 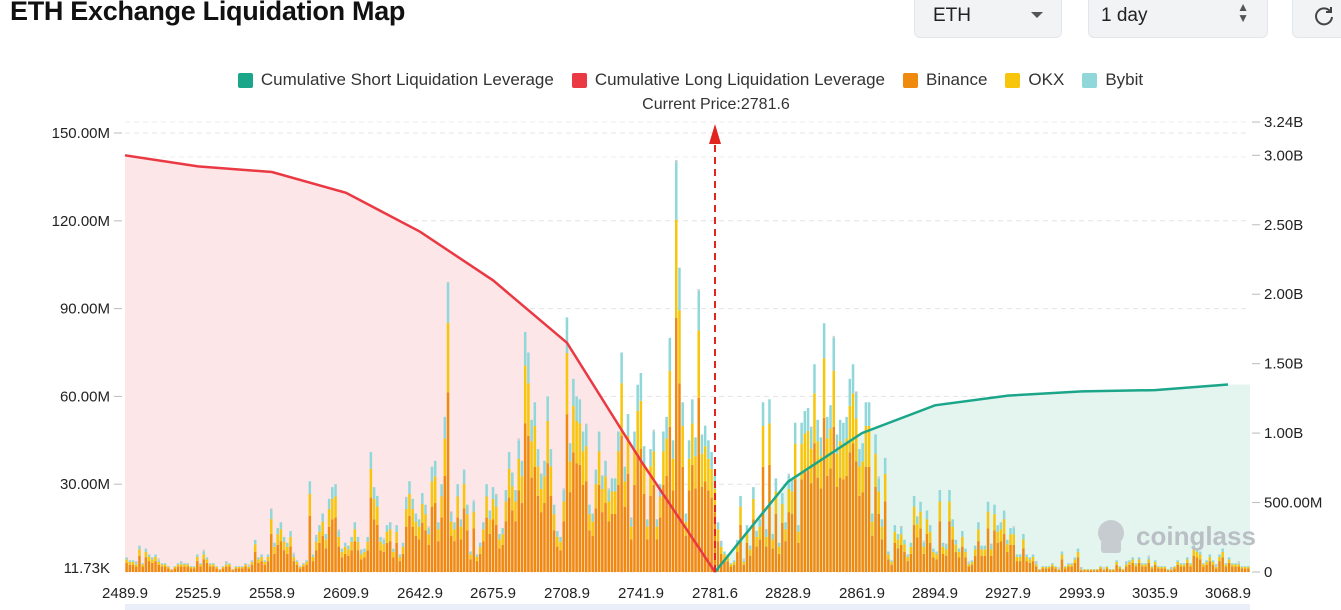 I want to click on x-tick-label: 3068.9, so click(x=1228, y=593).